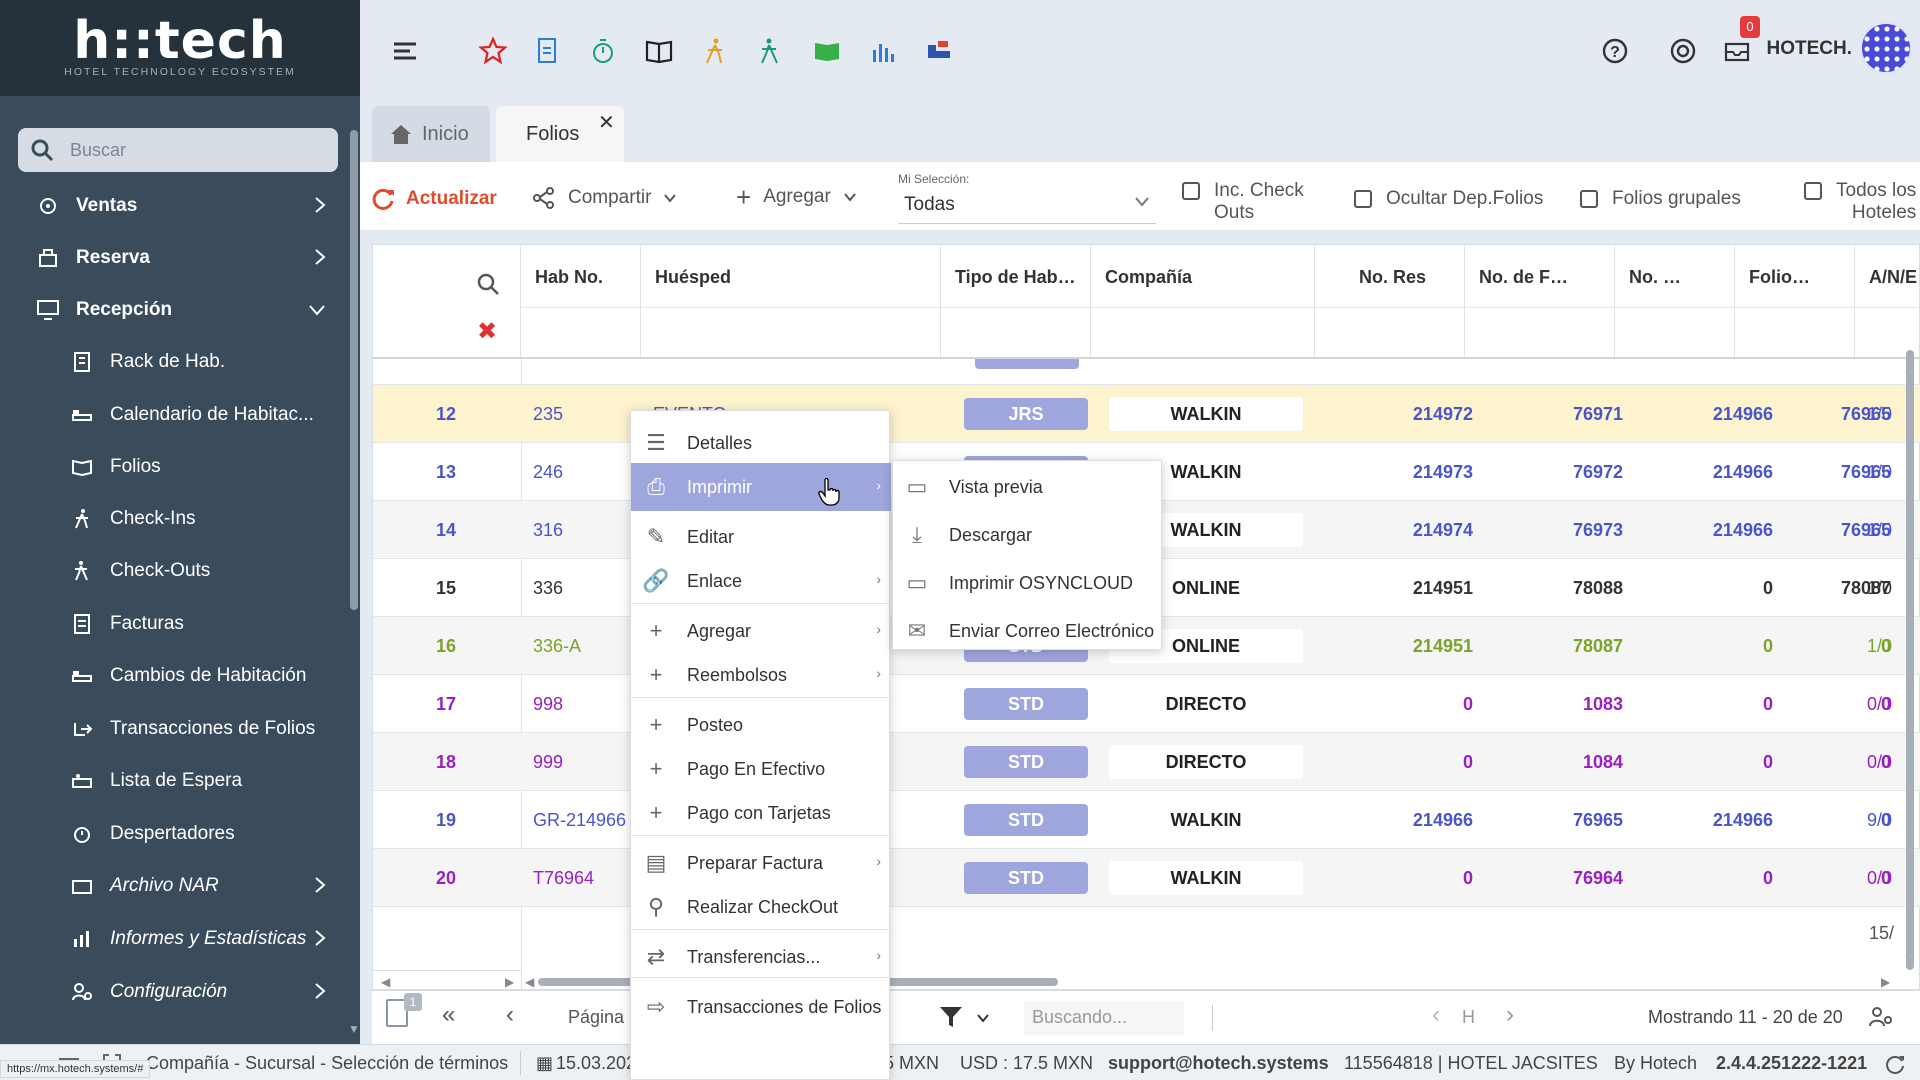  What do you see at coordinates (761, 769) in the screenshot?
I see `menu-item-pago-en-efectivo: + Pago En Efectivo` at bounding box center [761, 769].